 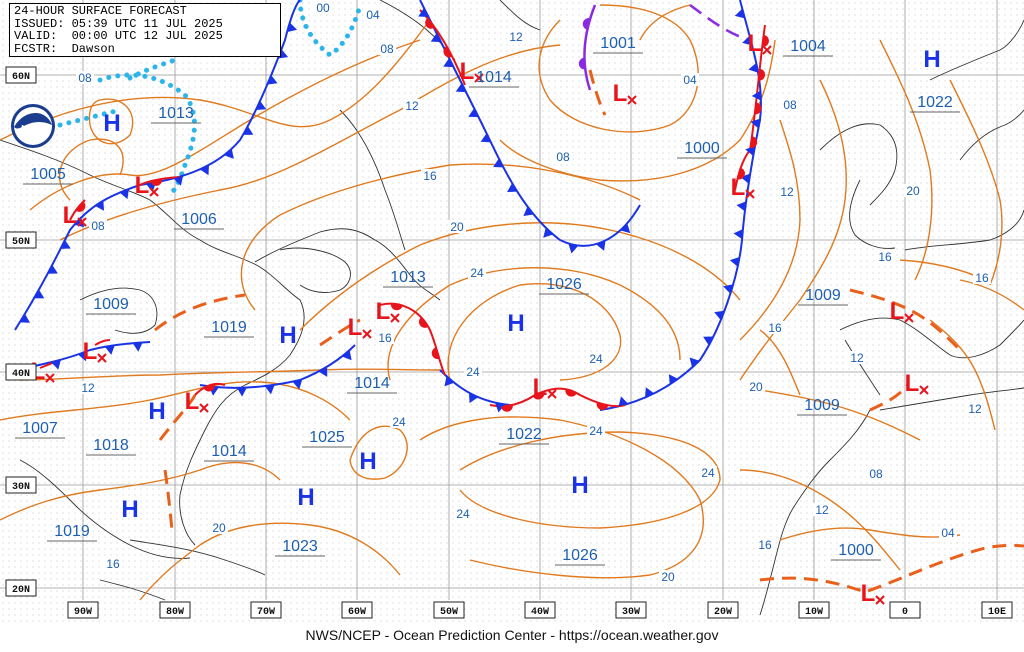 What do you see at coordinates (327, 438) in the screenshot?
I see `pressure-value-label: 1025` at bounding box center [327, 438].